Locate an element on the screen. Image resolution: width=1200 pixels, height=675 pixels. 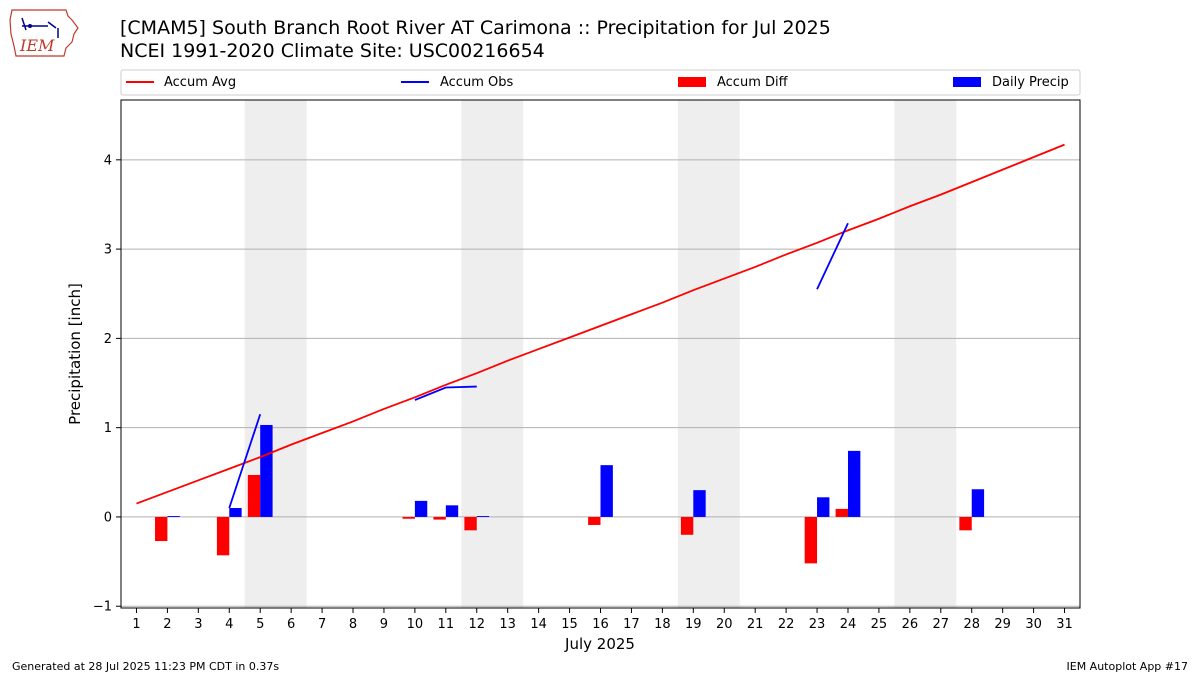
x-tick-label: 12 is located at coordinates (476, 624).